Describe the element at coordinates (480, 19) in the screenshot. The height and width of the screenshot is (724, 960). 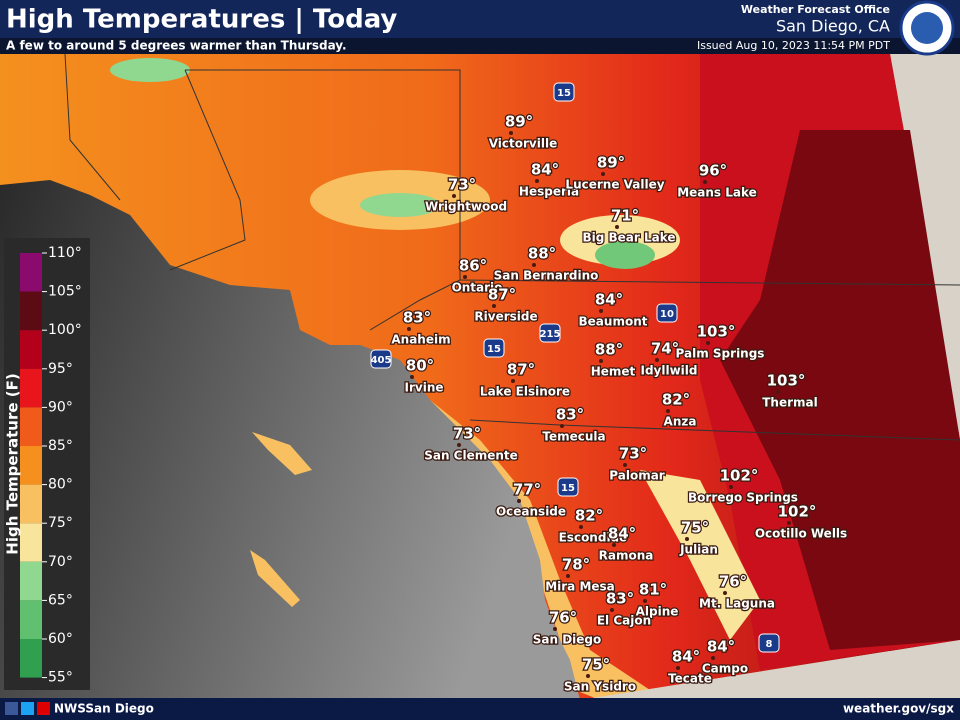
I see `header-bar` at that location.